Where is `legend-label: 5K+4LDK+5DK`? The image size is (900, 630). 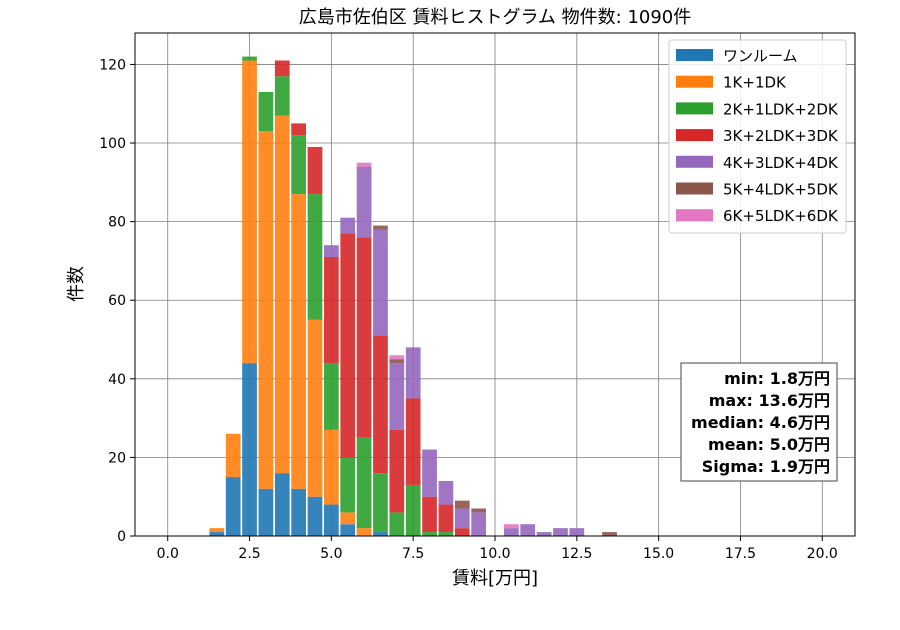 legend-label: 5K+4LDK+5DK is located at coordinates (781, 190).